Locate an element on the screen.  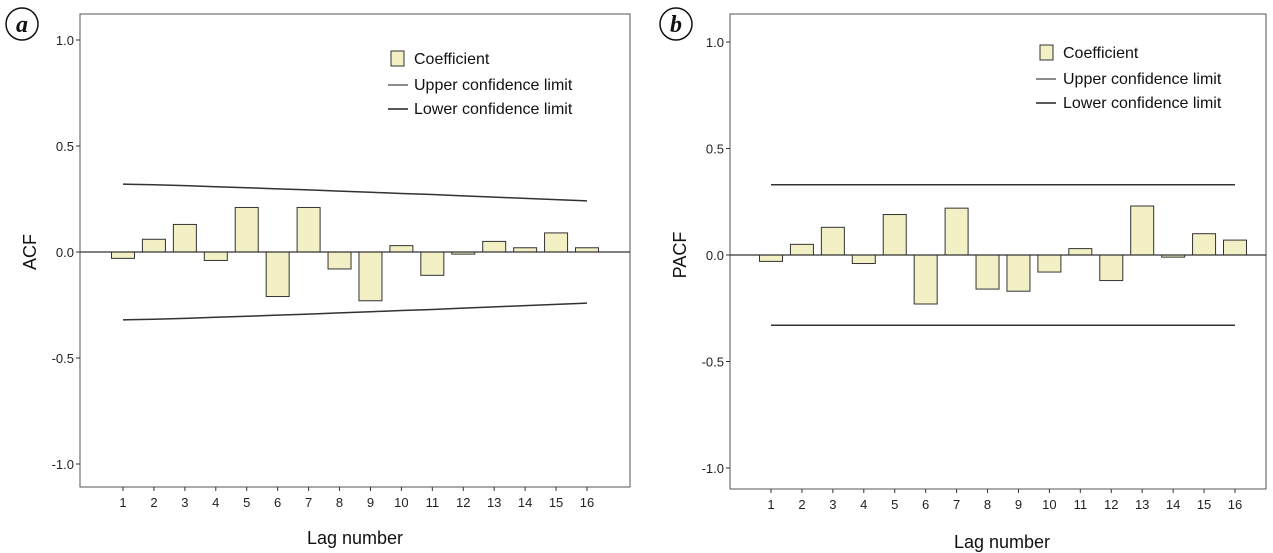
acf-upper-confidence-line is located at coordinates (355, 192).